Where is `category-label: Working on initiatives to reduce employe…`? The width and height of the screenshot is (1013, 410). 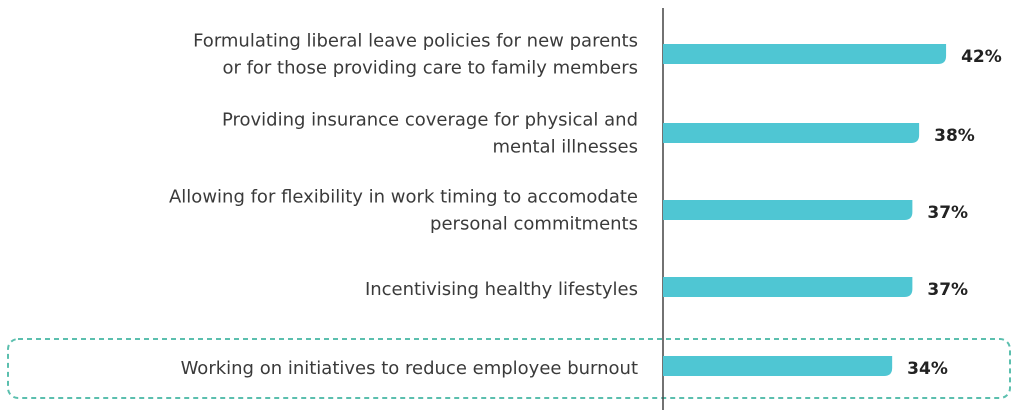
category-label: Working on initiatives to reduce employe… is located at coordinates (409, 368).